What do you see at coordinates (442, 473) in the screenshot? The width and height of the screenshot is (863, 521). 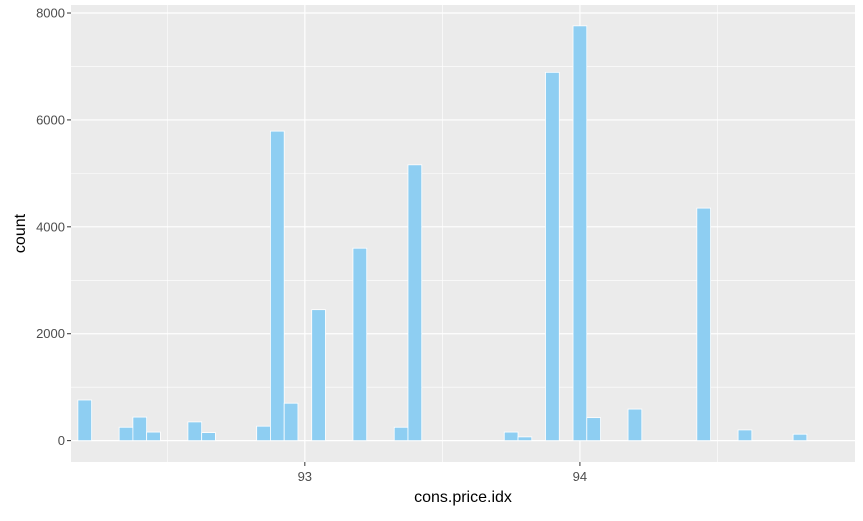 I see `x-axis-ticks: 93 94` at bounding box center [442, 473].